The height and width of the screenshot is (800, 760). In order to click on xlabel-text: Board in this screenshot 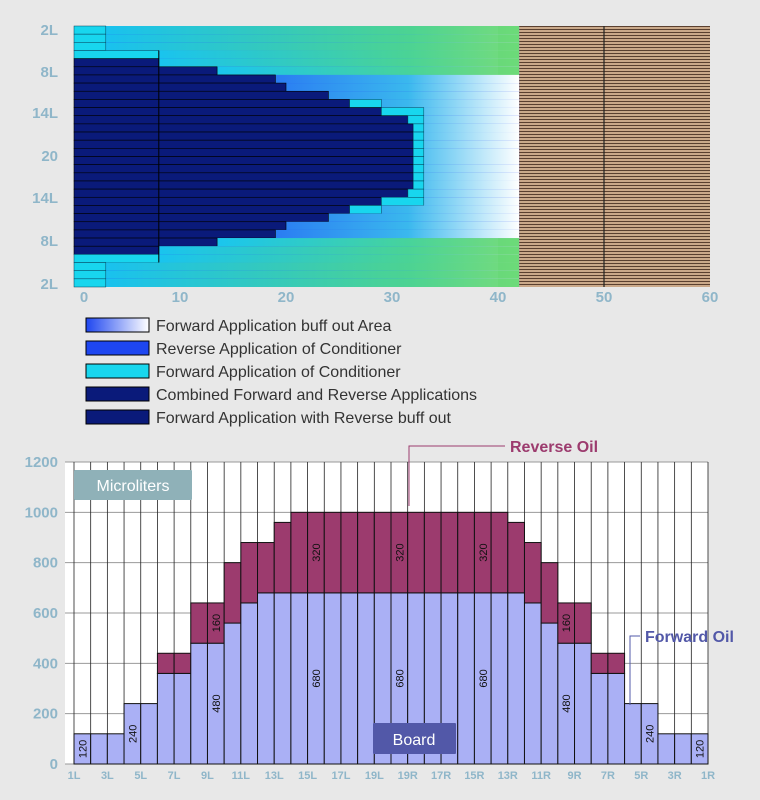, I will do `click(414, 740)`.